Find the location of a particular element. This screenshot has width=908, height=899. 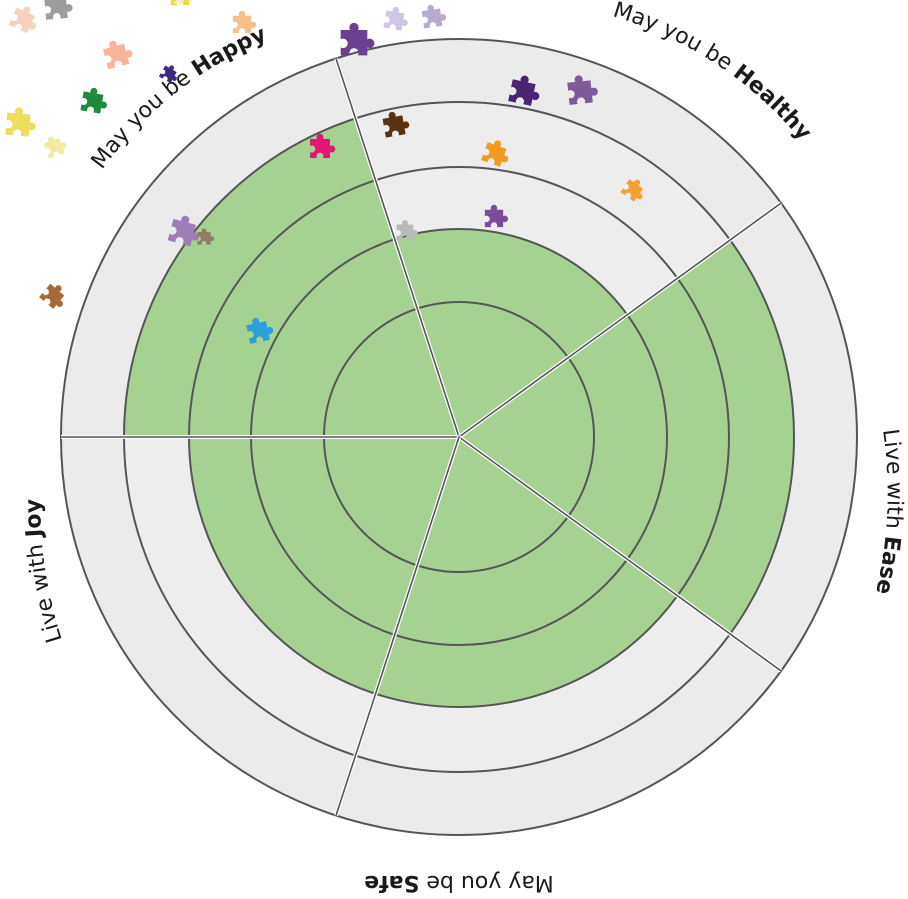

spoke-joy is located at coordinates (397, 626).